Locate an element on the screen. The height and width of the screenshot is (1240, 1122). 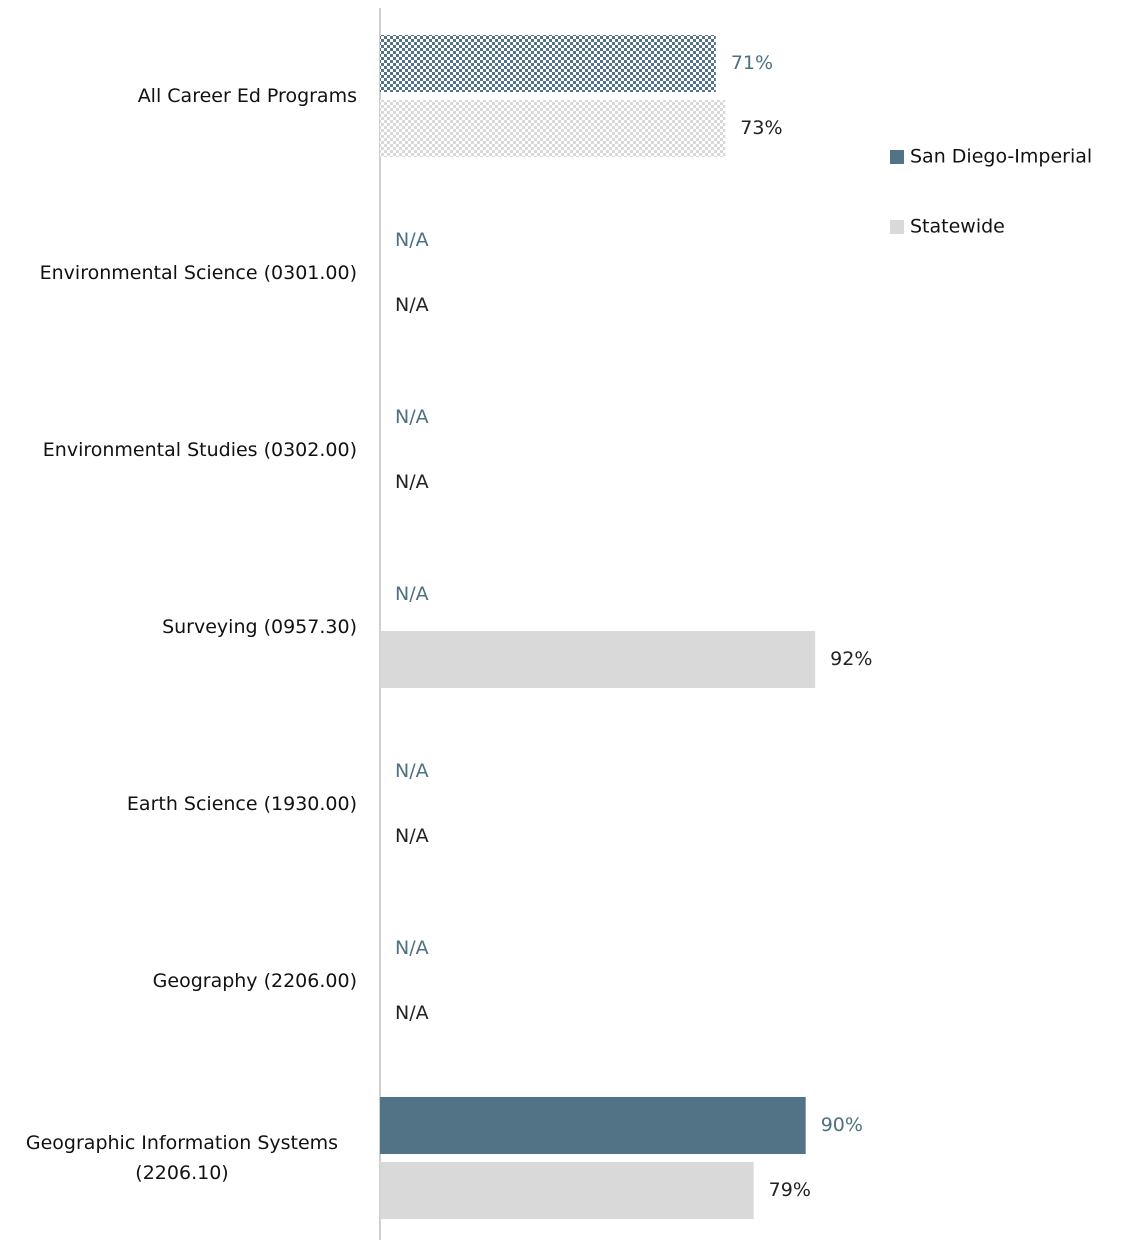
category-label: Geography (2206.00) is located at coordinates (254, 981).